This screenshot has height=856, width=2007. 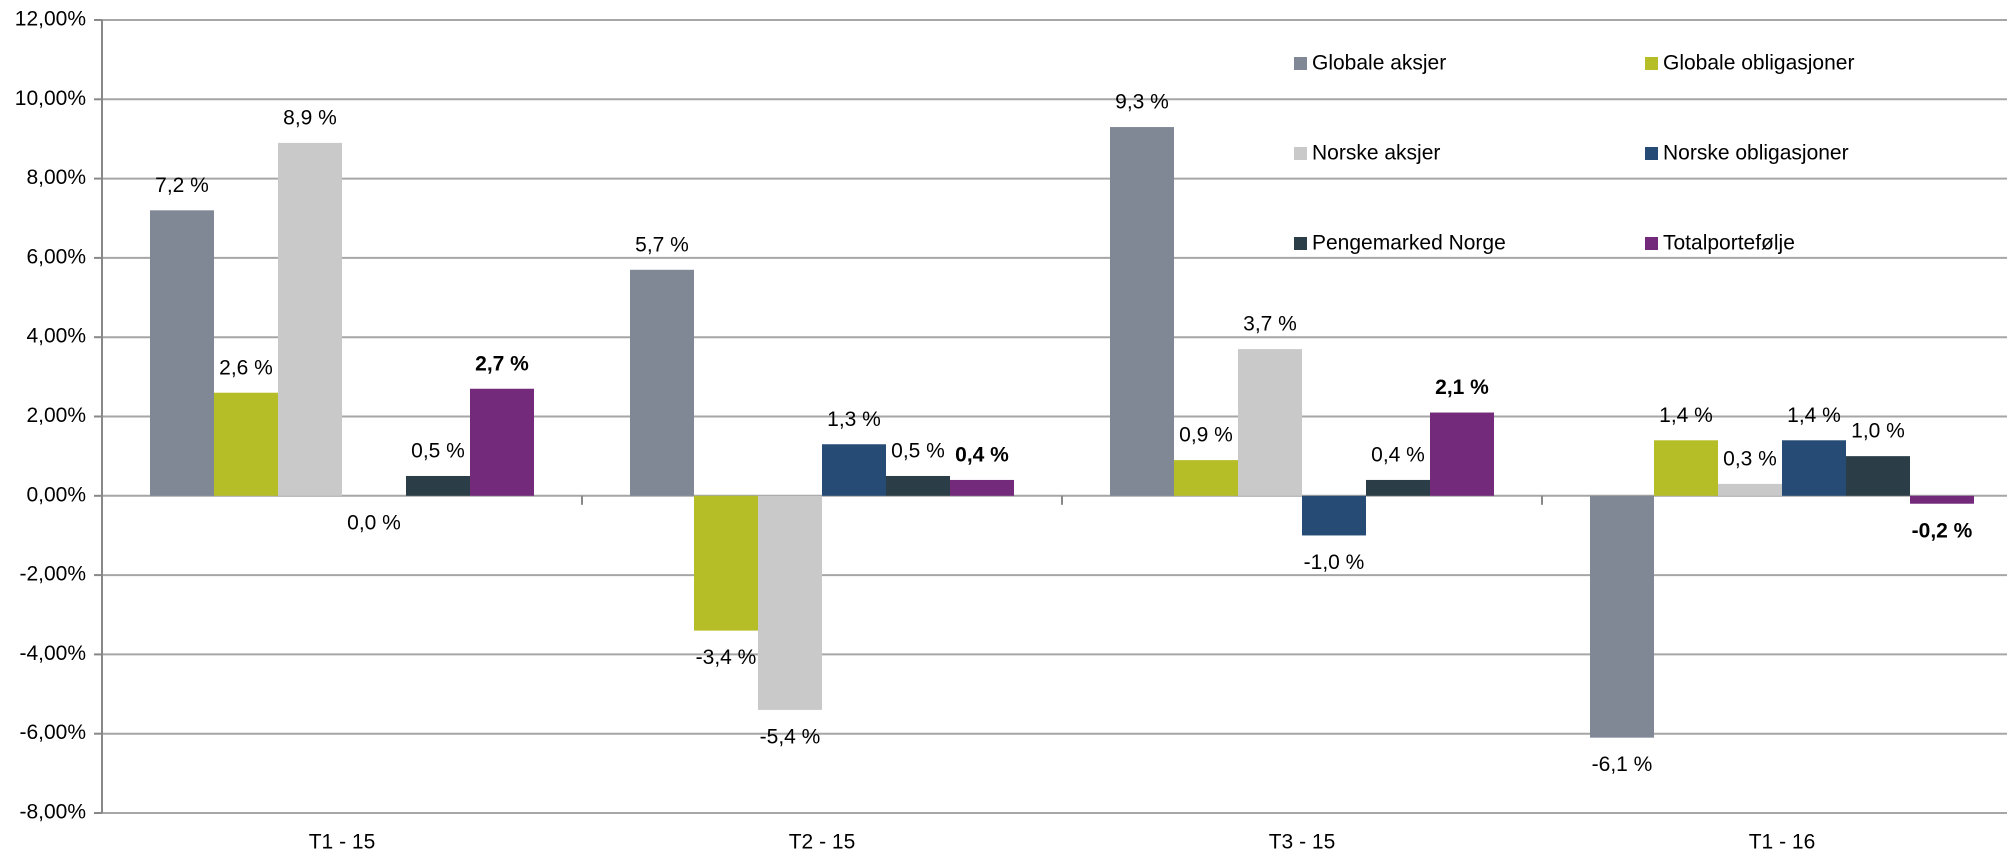 I want to click on value-label: 9,3 %, so click(x=1142, y=102).